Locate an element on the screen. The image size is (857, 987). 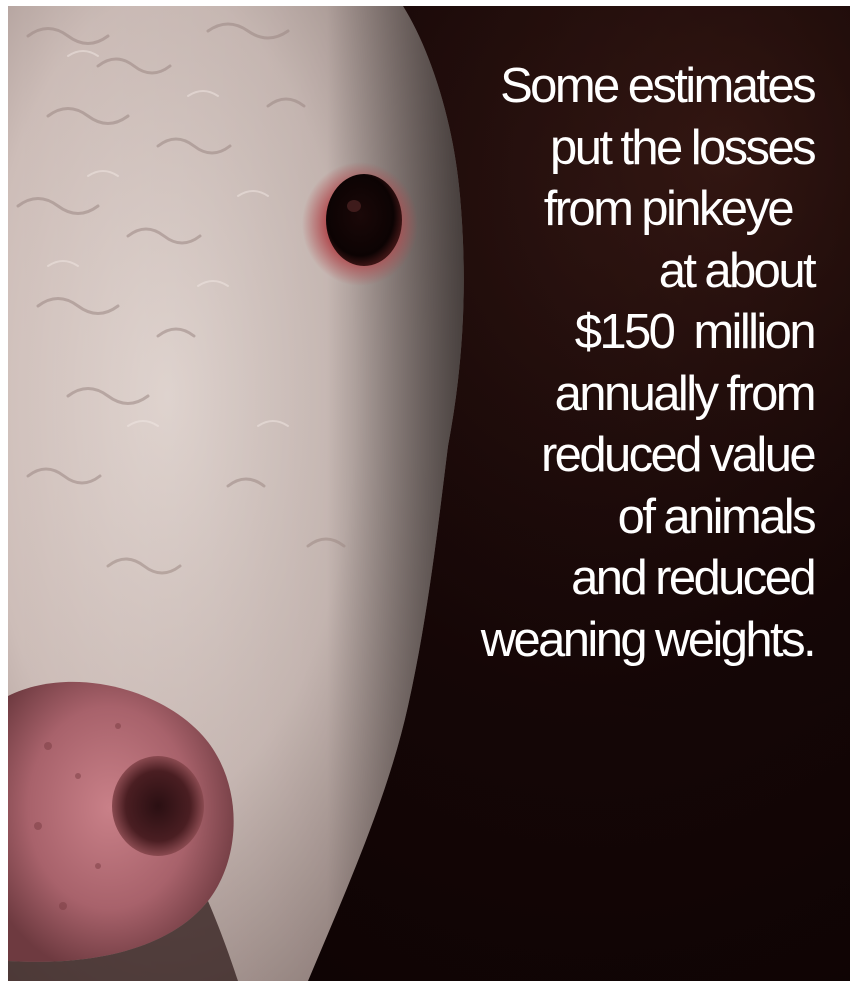
caption-line: put the losses is located at coordinates (683, 147).